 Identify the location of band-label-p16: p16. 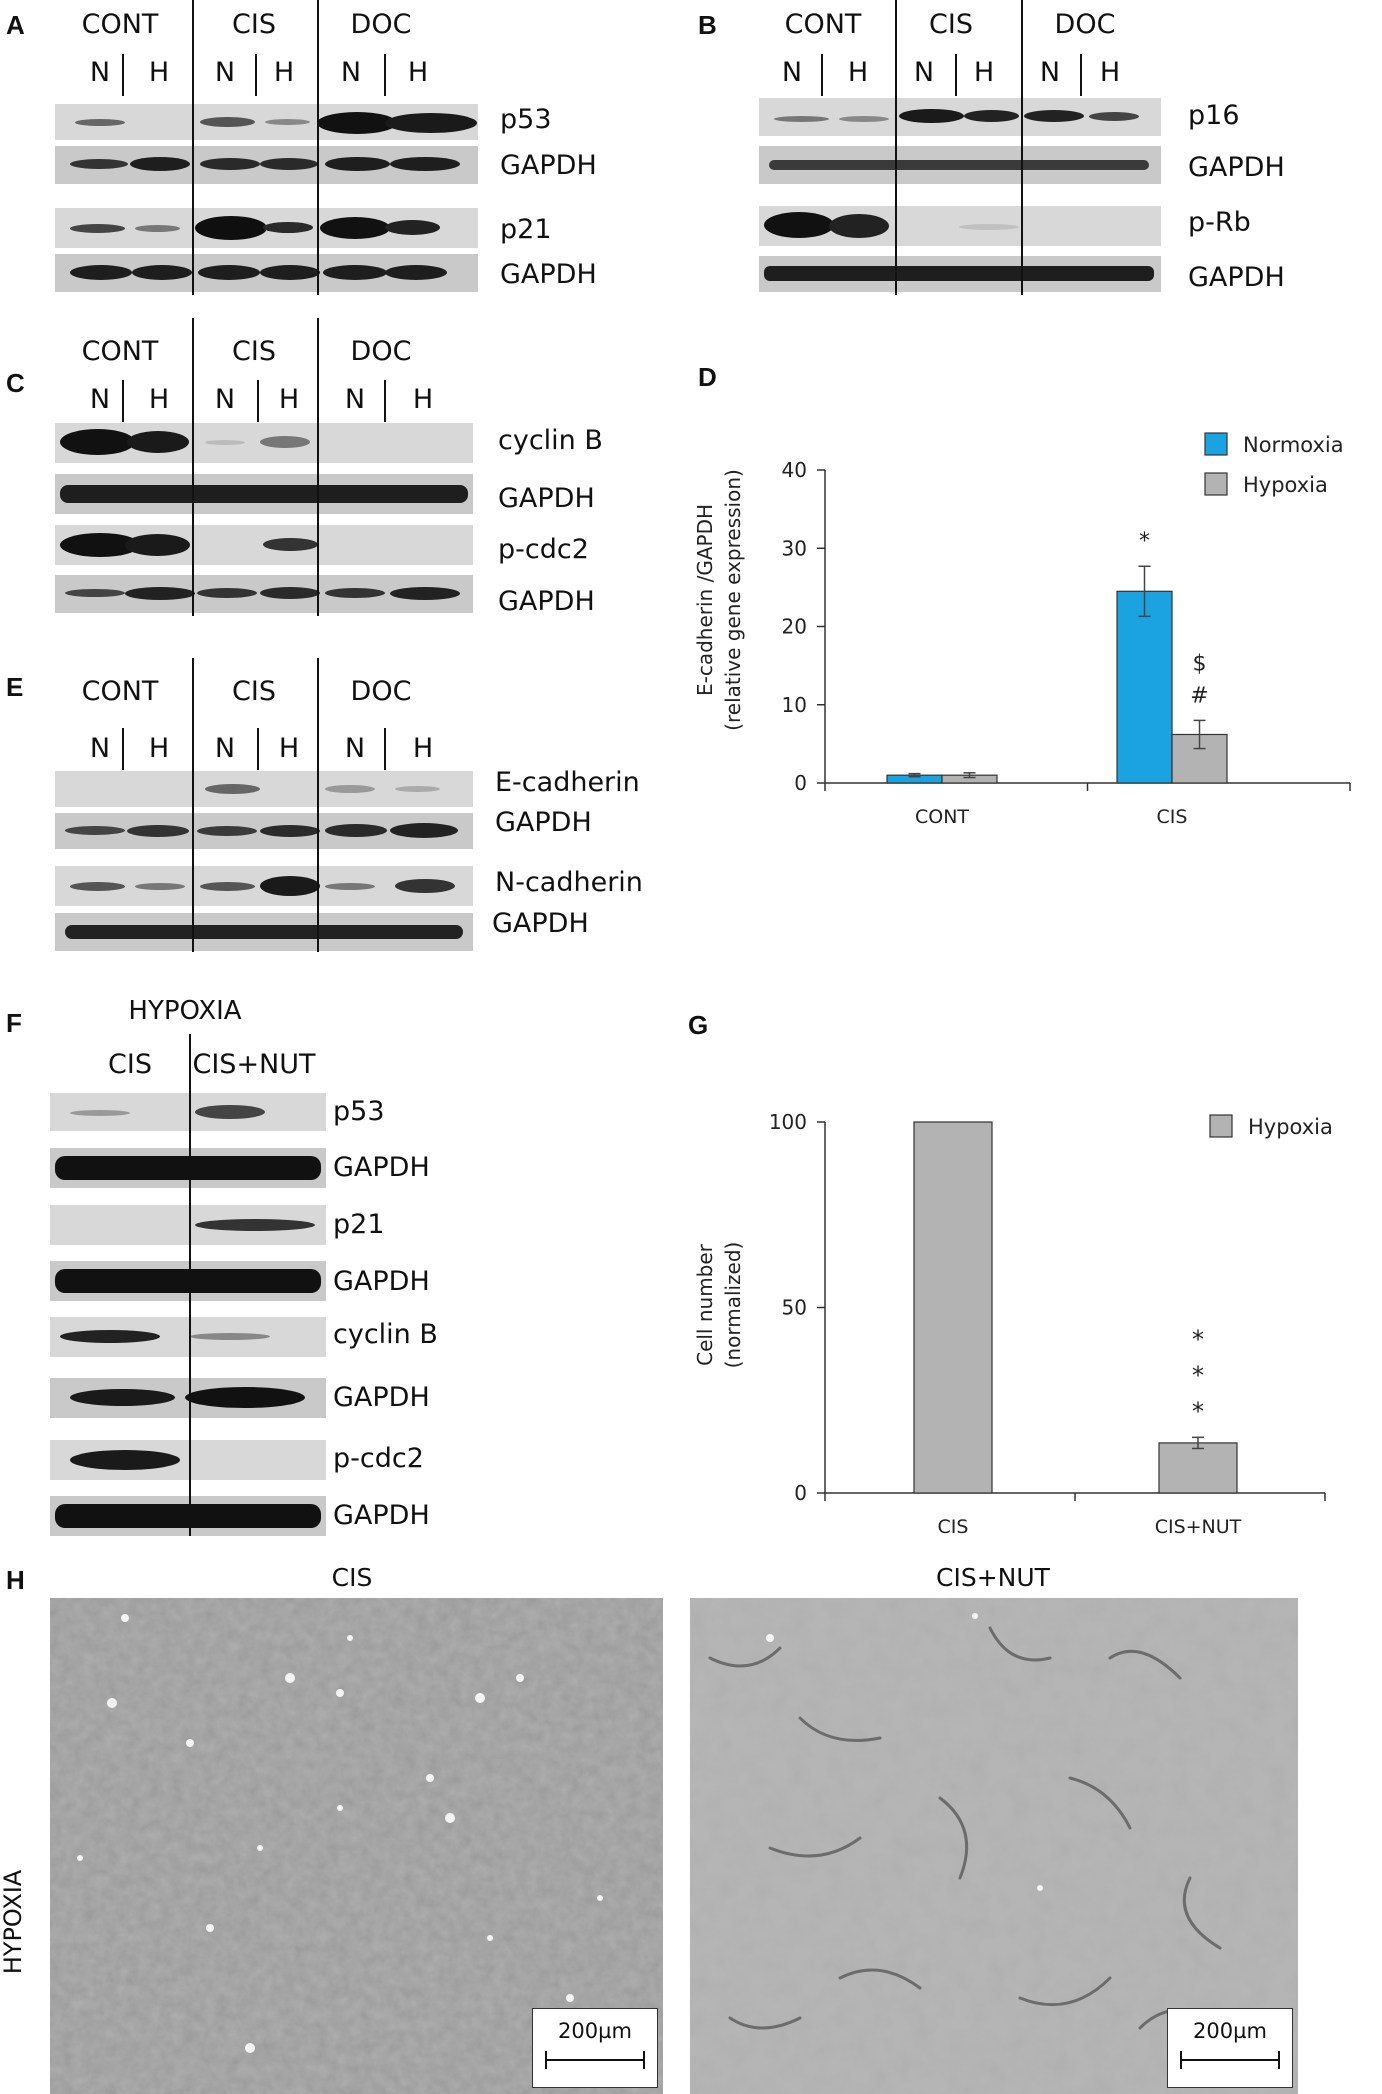
(1214, 115).